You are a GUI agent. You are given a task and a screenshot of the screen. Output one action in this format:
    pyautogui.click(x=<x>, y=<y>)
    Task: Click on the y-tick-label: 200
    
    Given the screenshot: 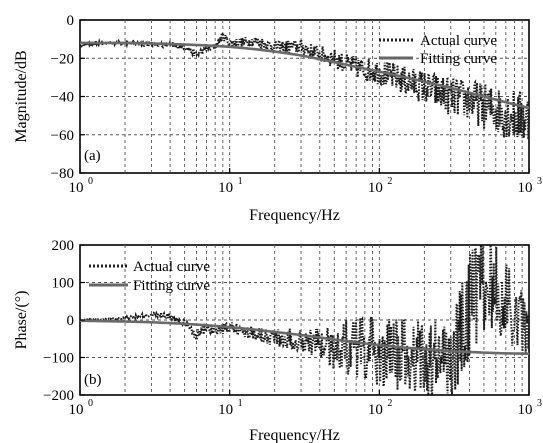 What is the action you would take?
    pyautogui.click(x=63, y=246)
    